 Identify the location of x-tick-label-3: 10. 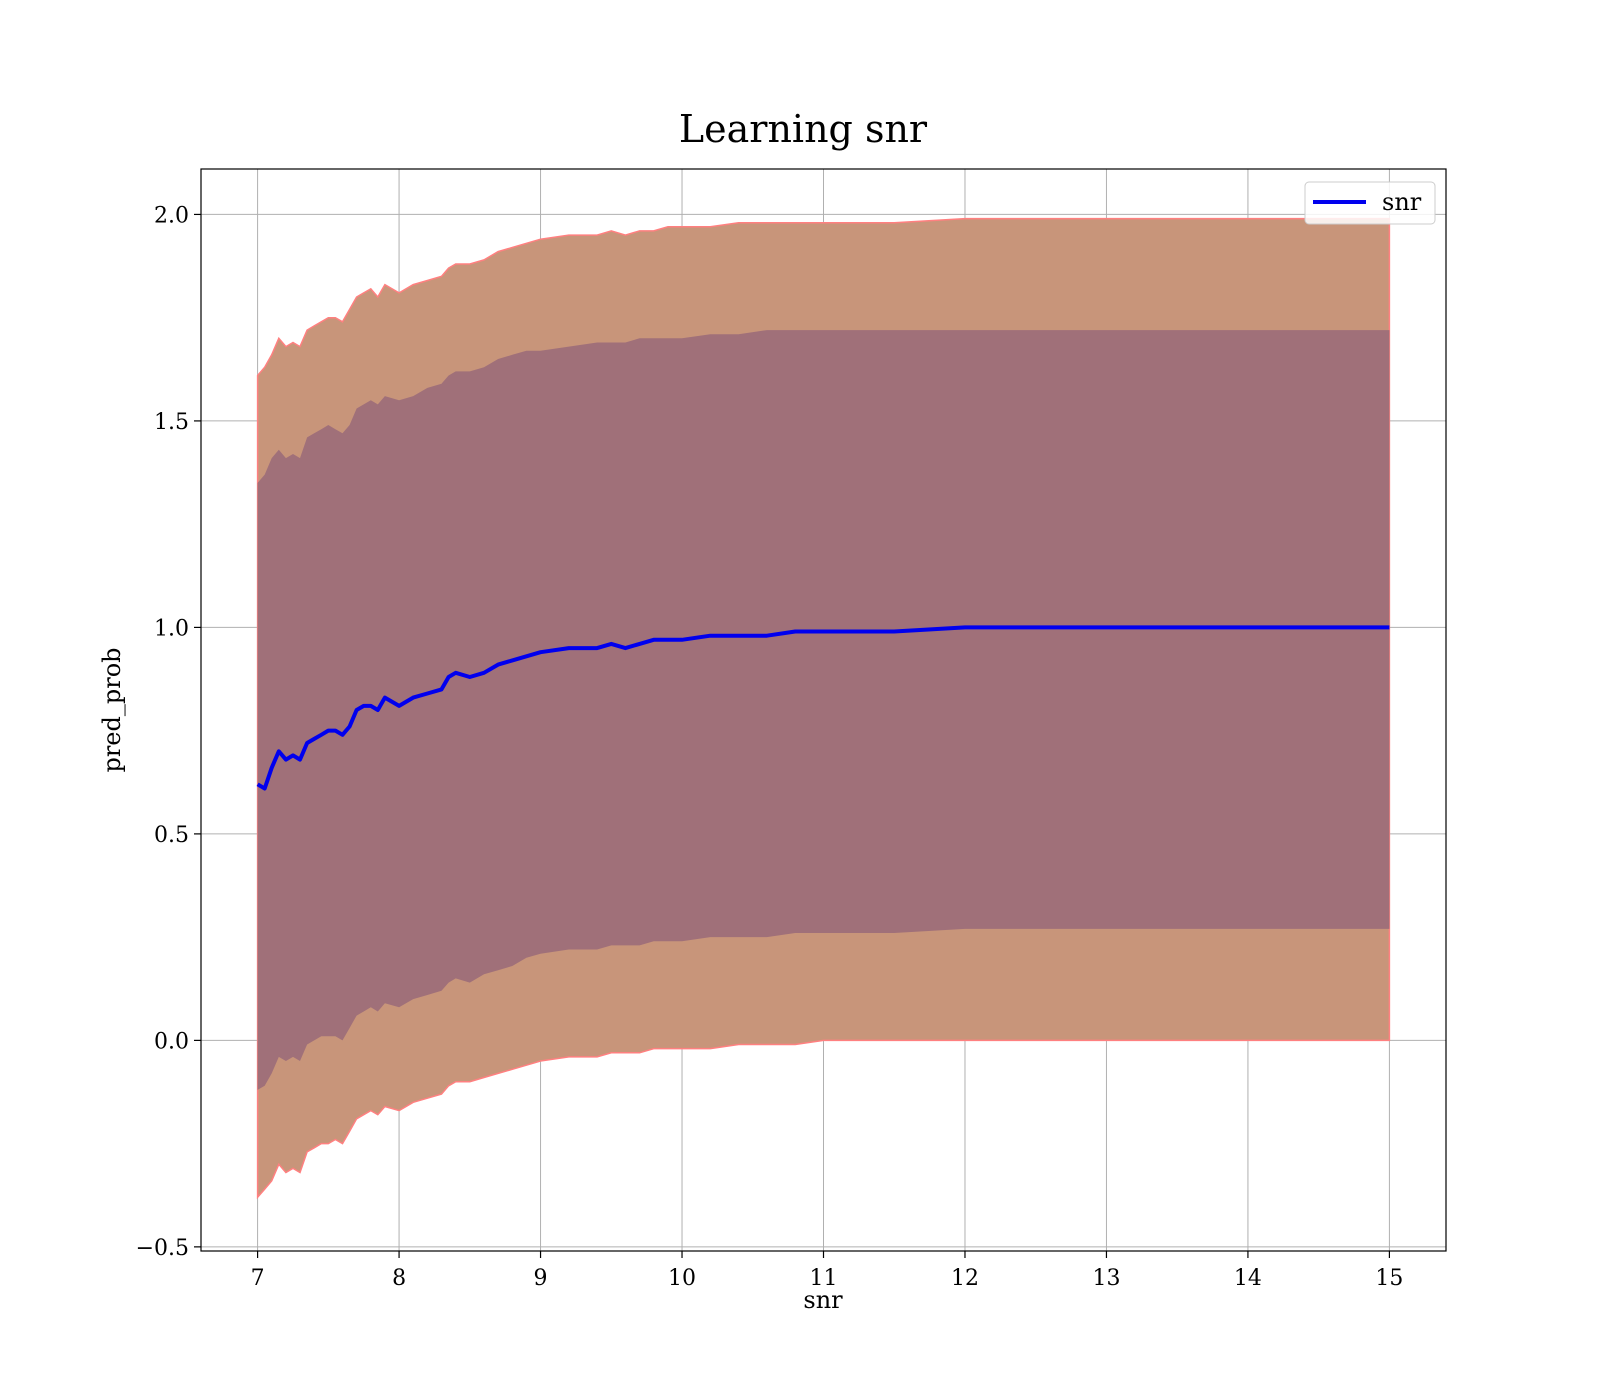
(682, 1278).